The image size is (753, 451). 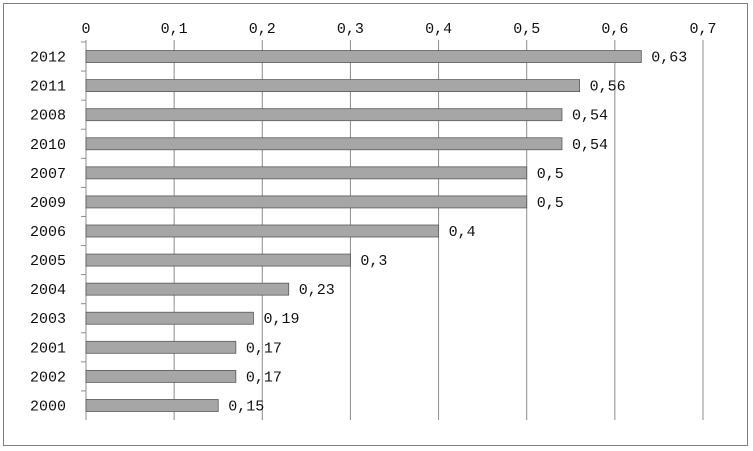 I want to click on y-category-label: 2010, so click(x=48, y=145).